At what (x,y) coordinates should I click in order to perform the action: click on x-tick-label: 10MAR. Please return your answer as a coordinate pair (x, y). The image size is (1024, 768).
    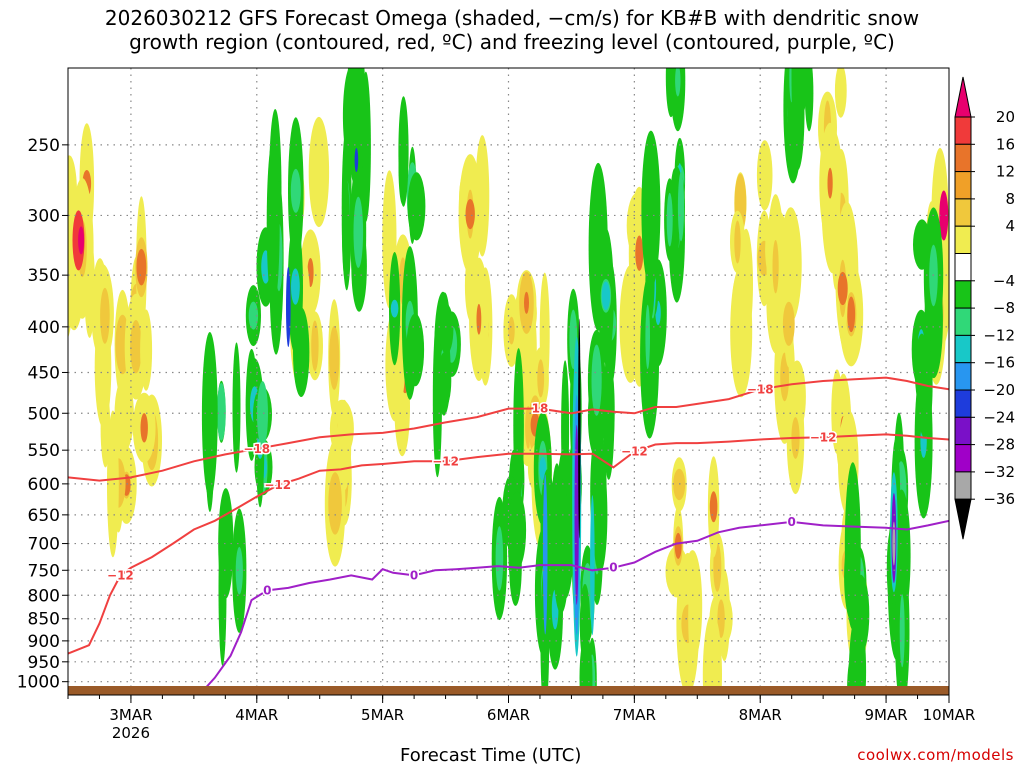
    Looking at the image, I should click on (949, 715).